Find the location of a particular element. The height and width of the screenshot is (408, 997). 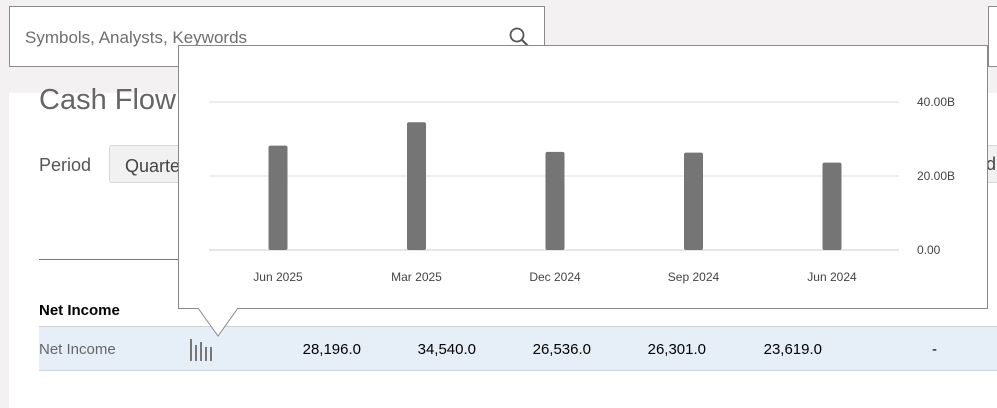

page-title: Cash Flow is located at coordinates (107, 100).